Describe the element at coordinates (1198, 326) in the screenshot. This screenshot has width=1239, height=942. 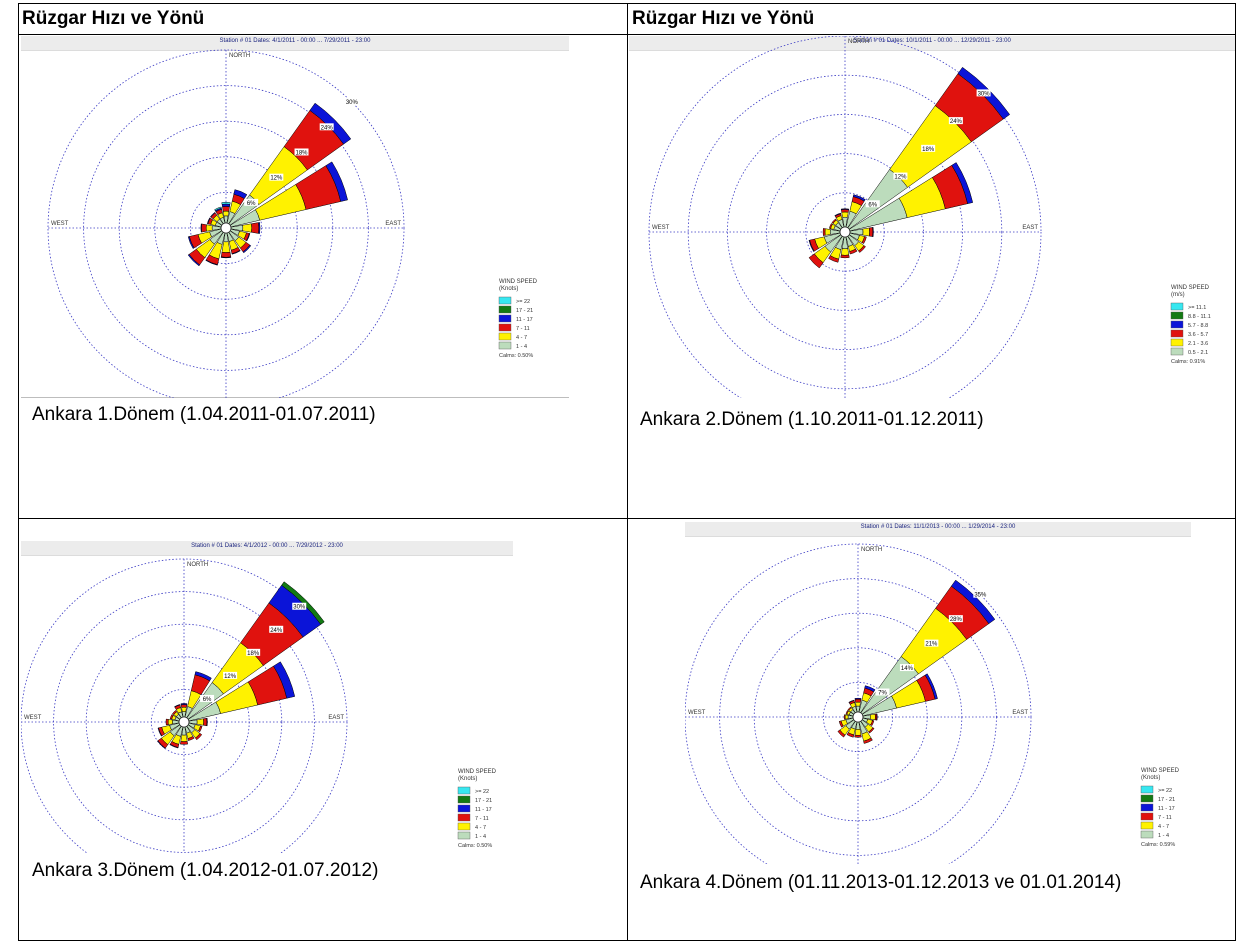
I see `legend-label: 5.7 - 8.8` at that location.